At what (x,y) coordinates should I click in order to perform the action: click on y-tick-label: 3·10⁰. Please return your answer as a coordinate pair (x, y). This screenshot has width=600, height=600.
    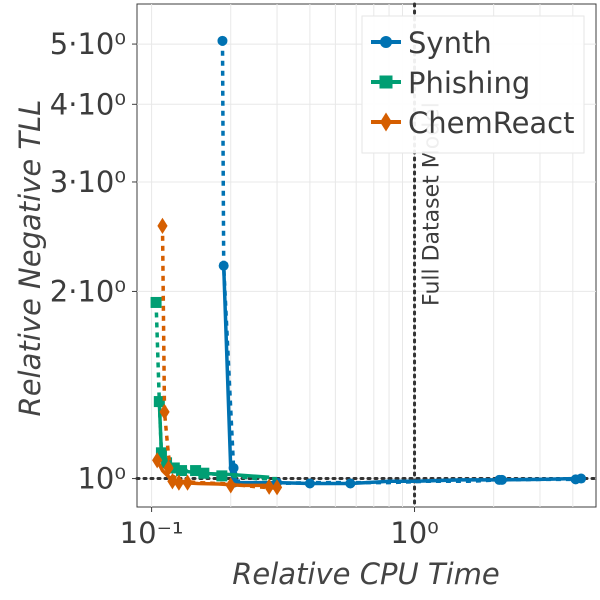
    Looking at the image, I should click on (88, 182).